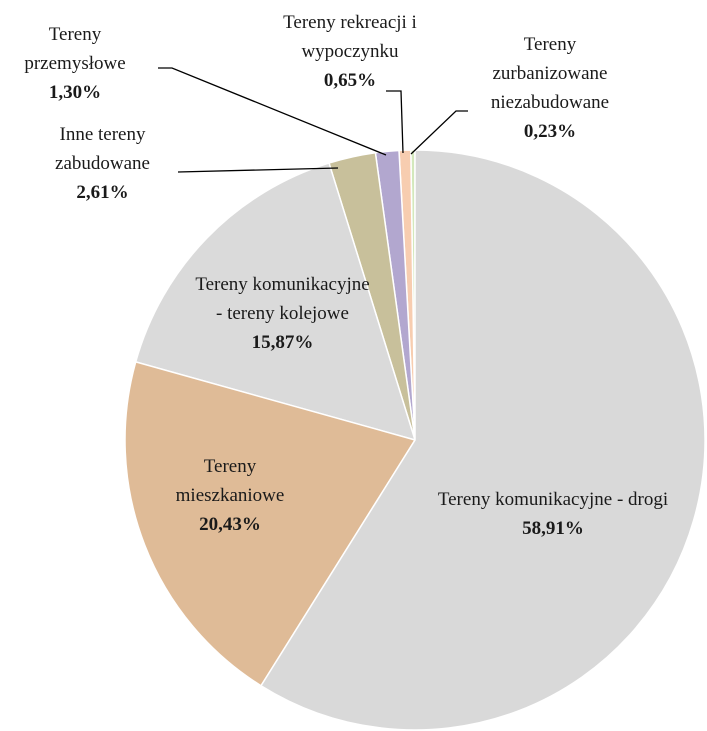 This screenshot has width=707, height=731. I want to click on slice-label: Tereny zurbanizowane niezabudowane 0,23%, so click(550, 88).